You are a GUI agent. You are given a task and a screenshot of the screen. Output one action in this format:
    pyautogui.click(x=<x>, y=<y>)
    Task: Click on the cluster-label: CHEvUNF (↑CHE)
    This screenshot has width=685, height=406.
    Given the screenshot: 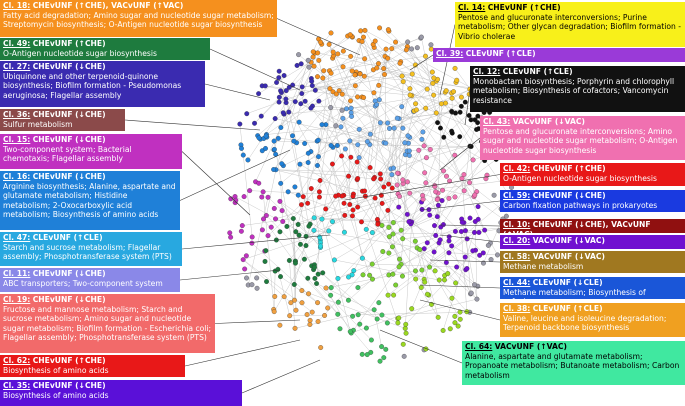 What is the action you would take?
    pyautogui.click(x=524, y=7)
    